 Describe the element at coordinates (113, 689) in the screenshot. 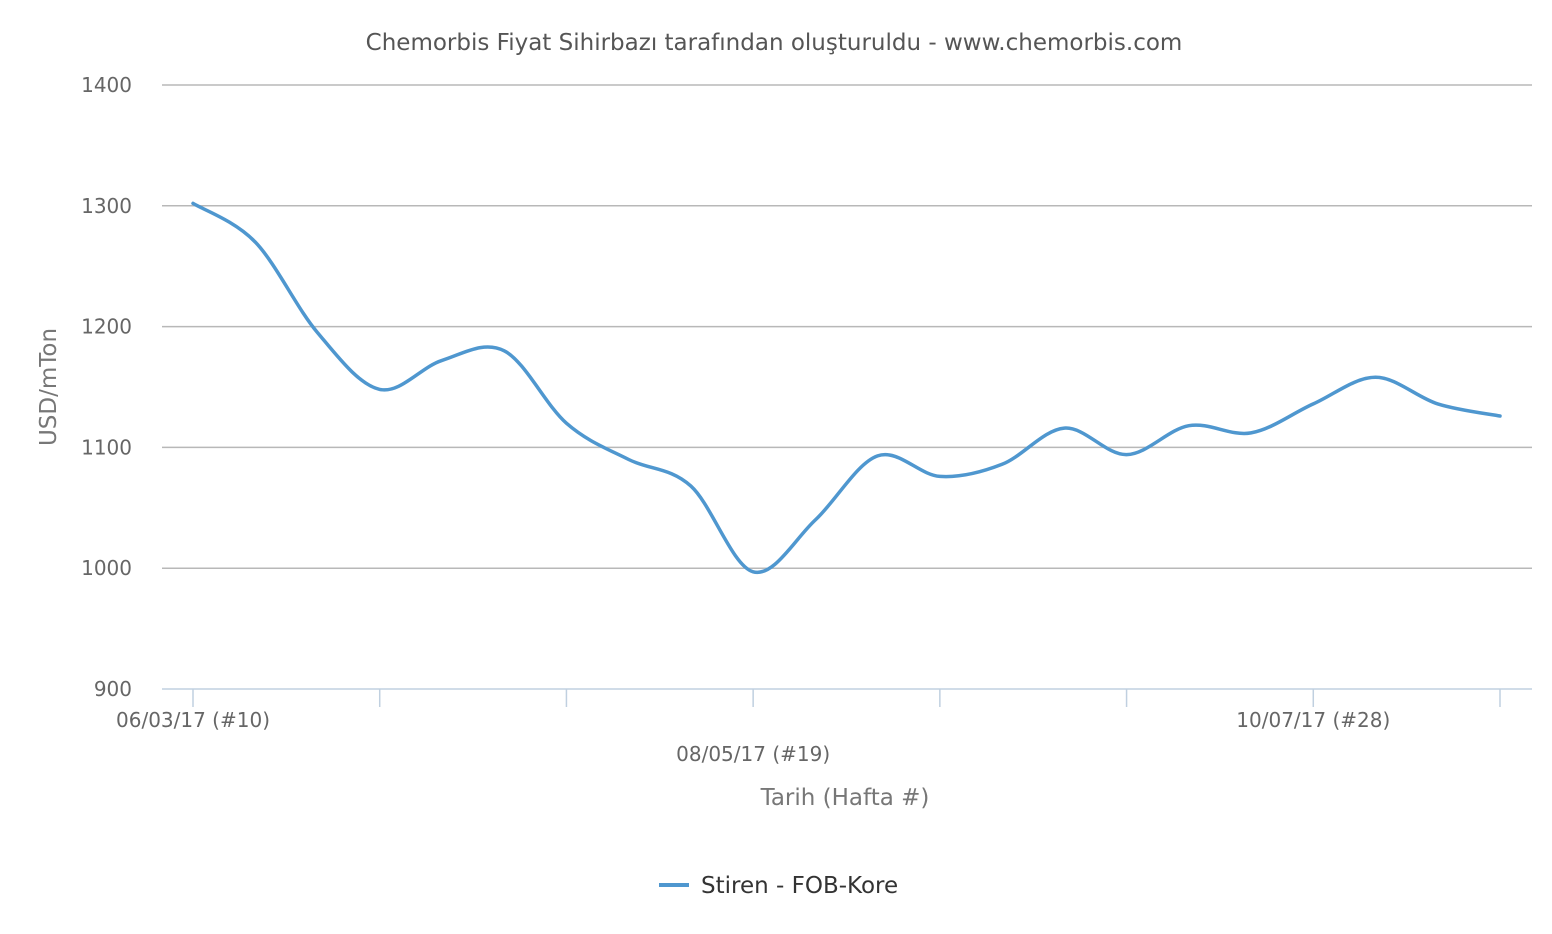

I see `y-tick-label-900: 900` at that location.